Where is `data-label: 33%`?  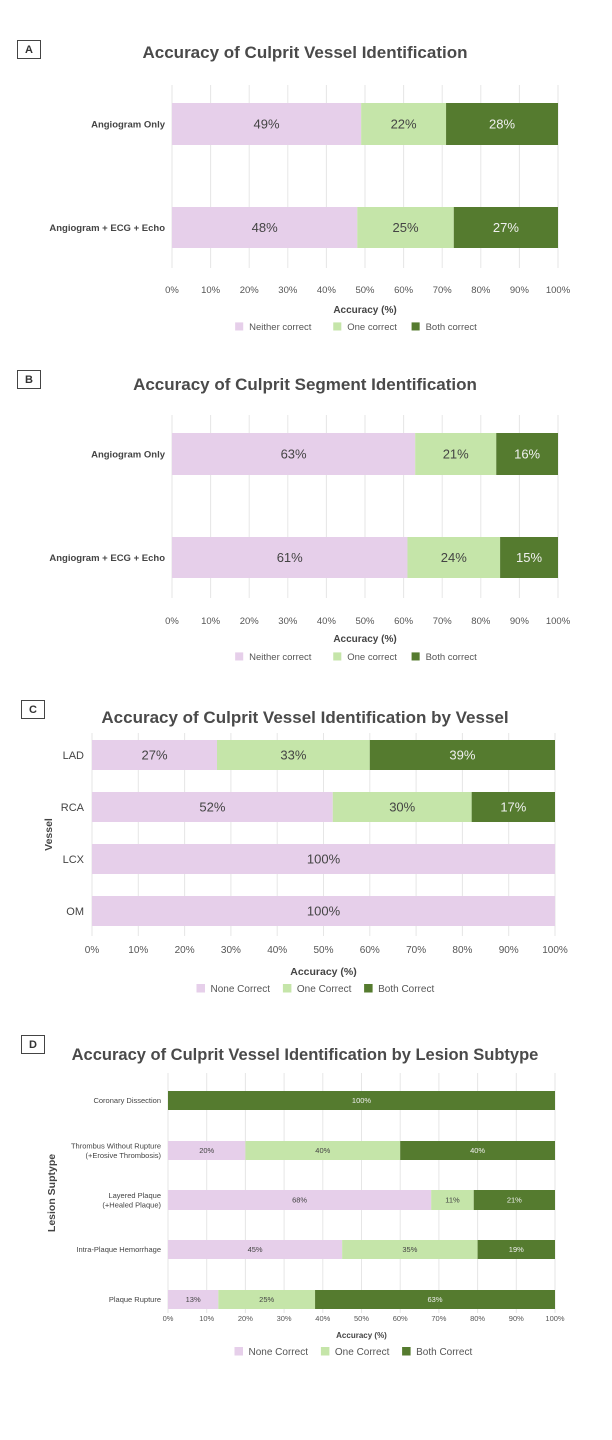 data-label: 33% is located at coordinates (293, 755).